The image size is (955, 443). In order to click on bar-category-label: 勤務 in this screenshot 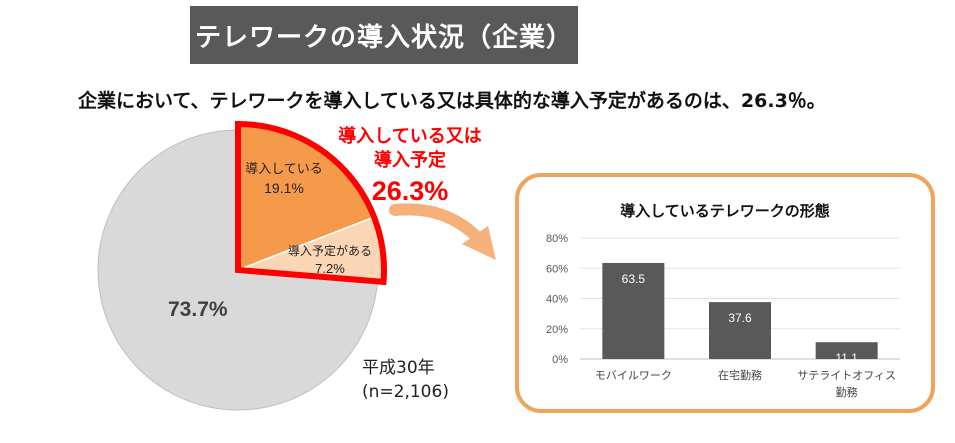, I will do `click(847, 392)`.